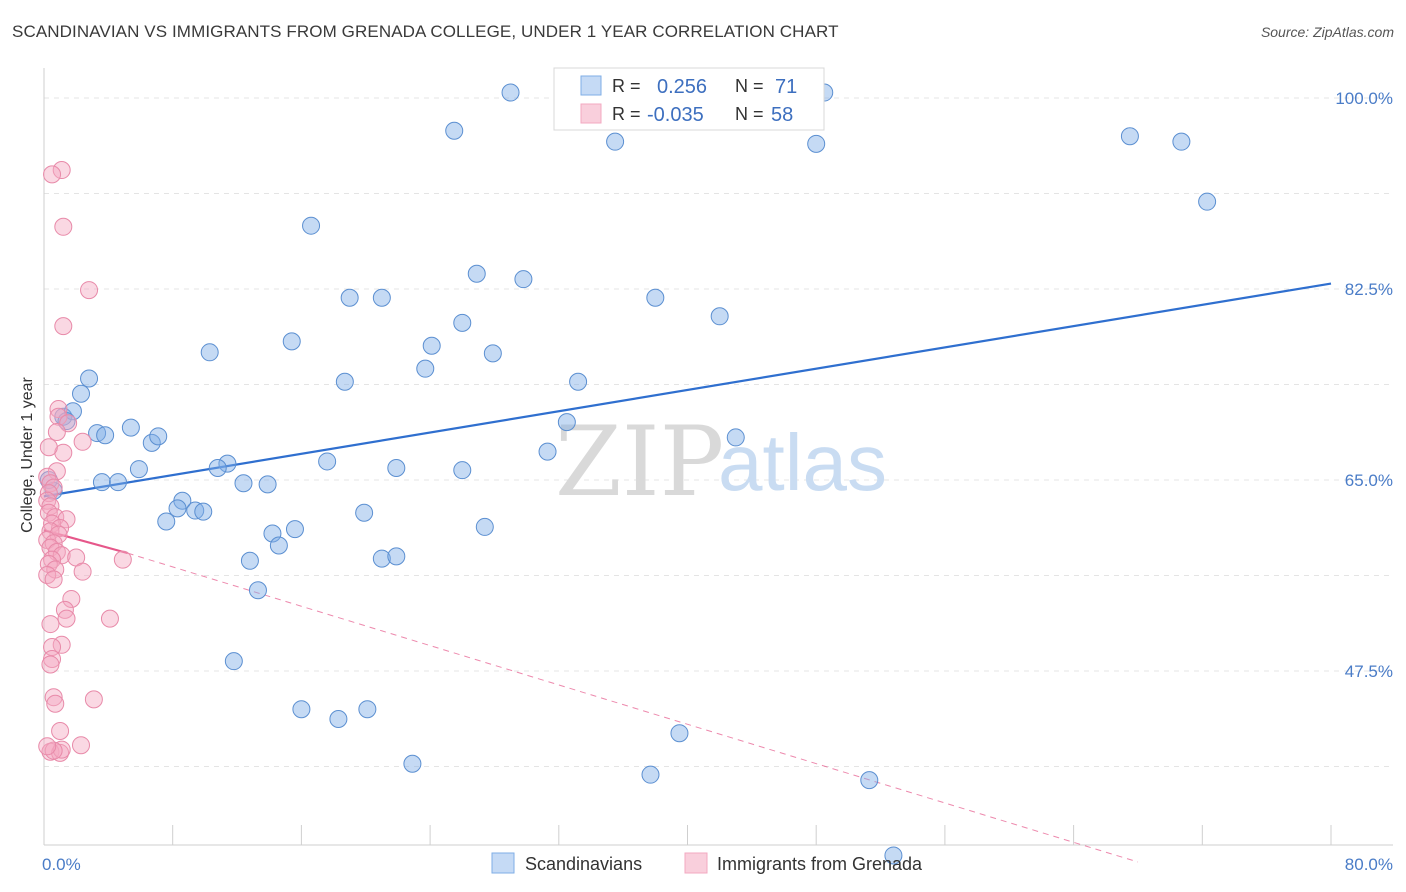 This screenshot has height=892, width=1406. What do you see at coordinates (1369, 289) in the screenshot?
I see `y-tick-label-1: 82.5%` at bounding box center [1369, 289].